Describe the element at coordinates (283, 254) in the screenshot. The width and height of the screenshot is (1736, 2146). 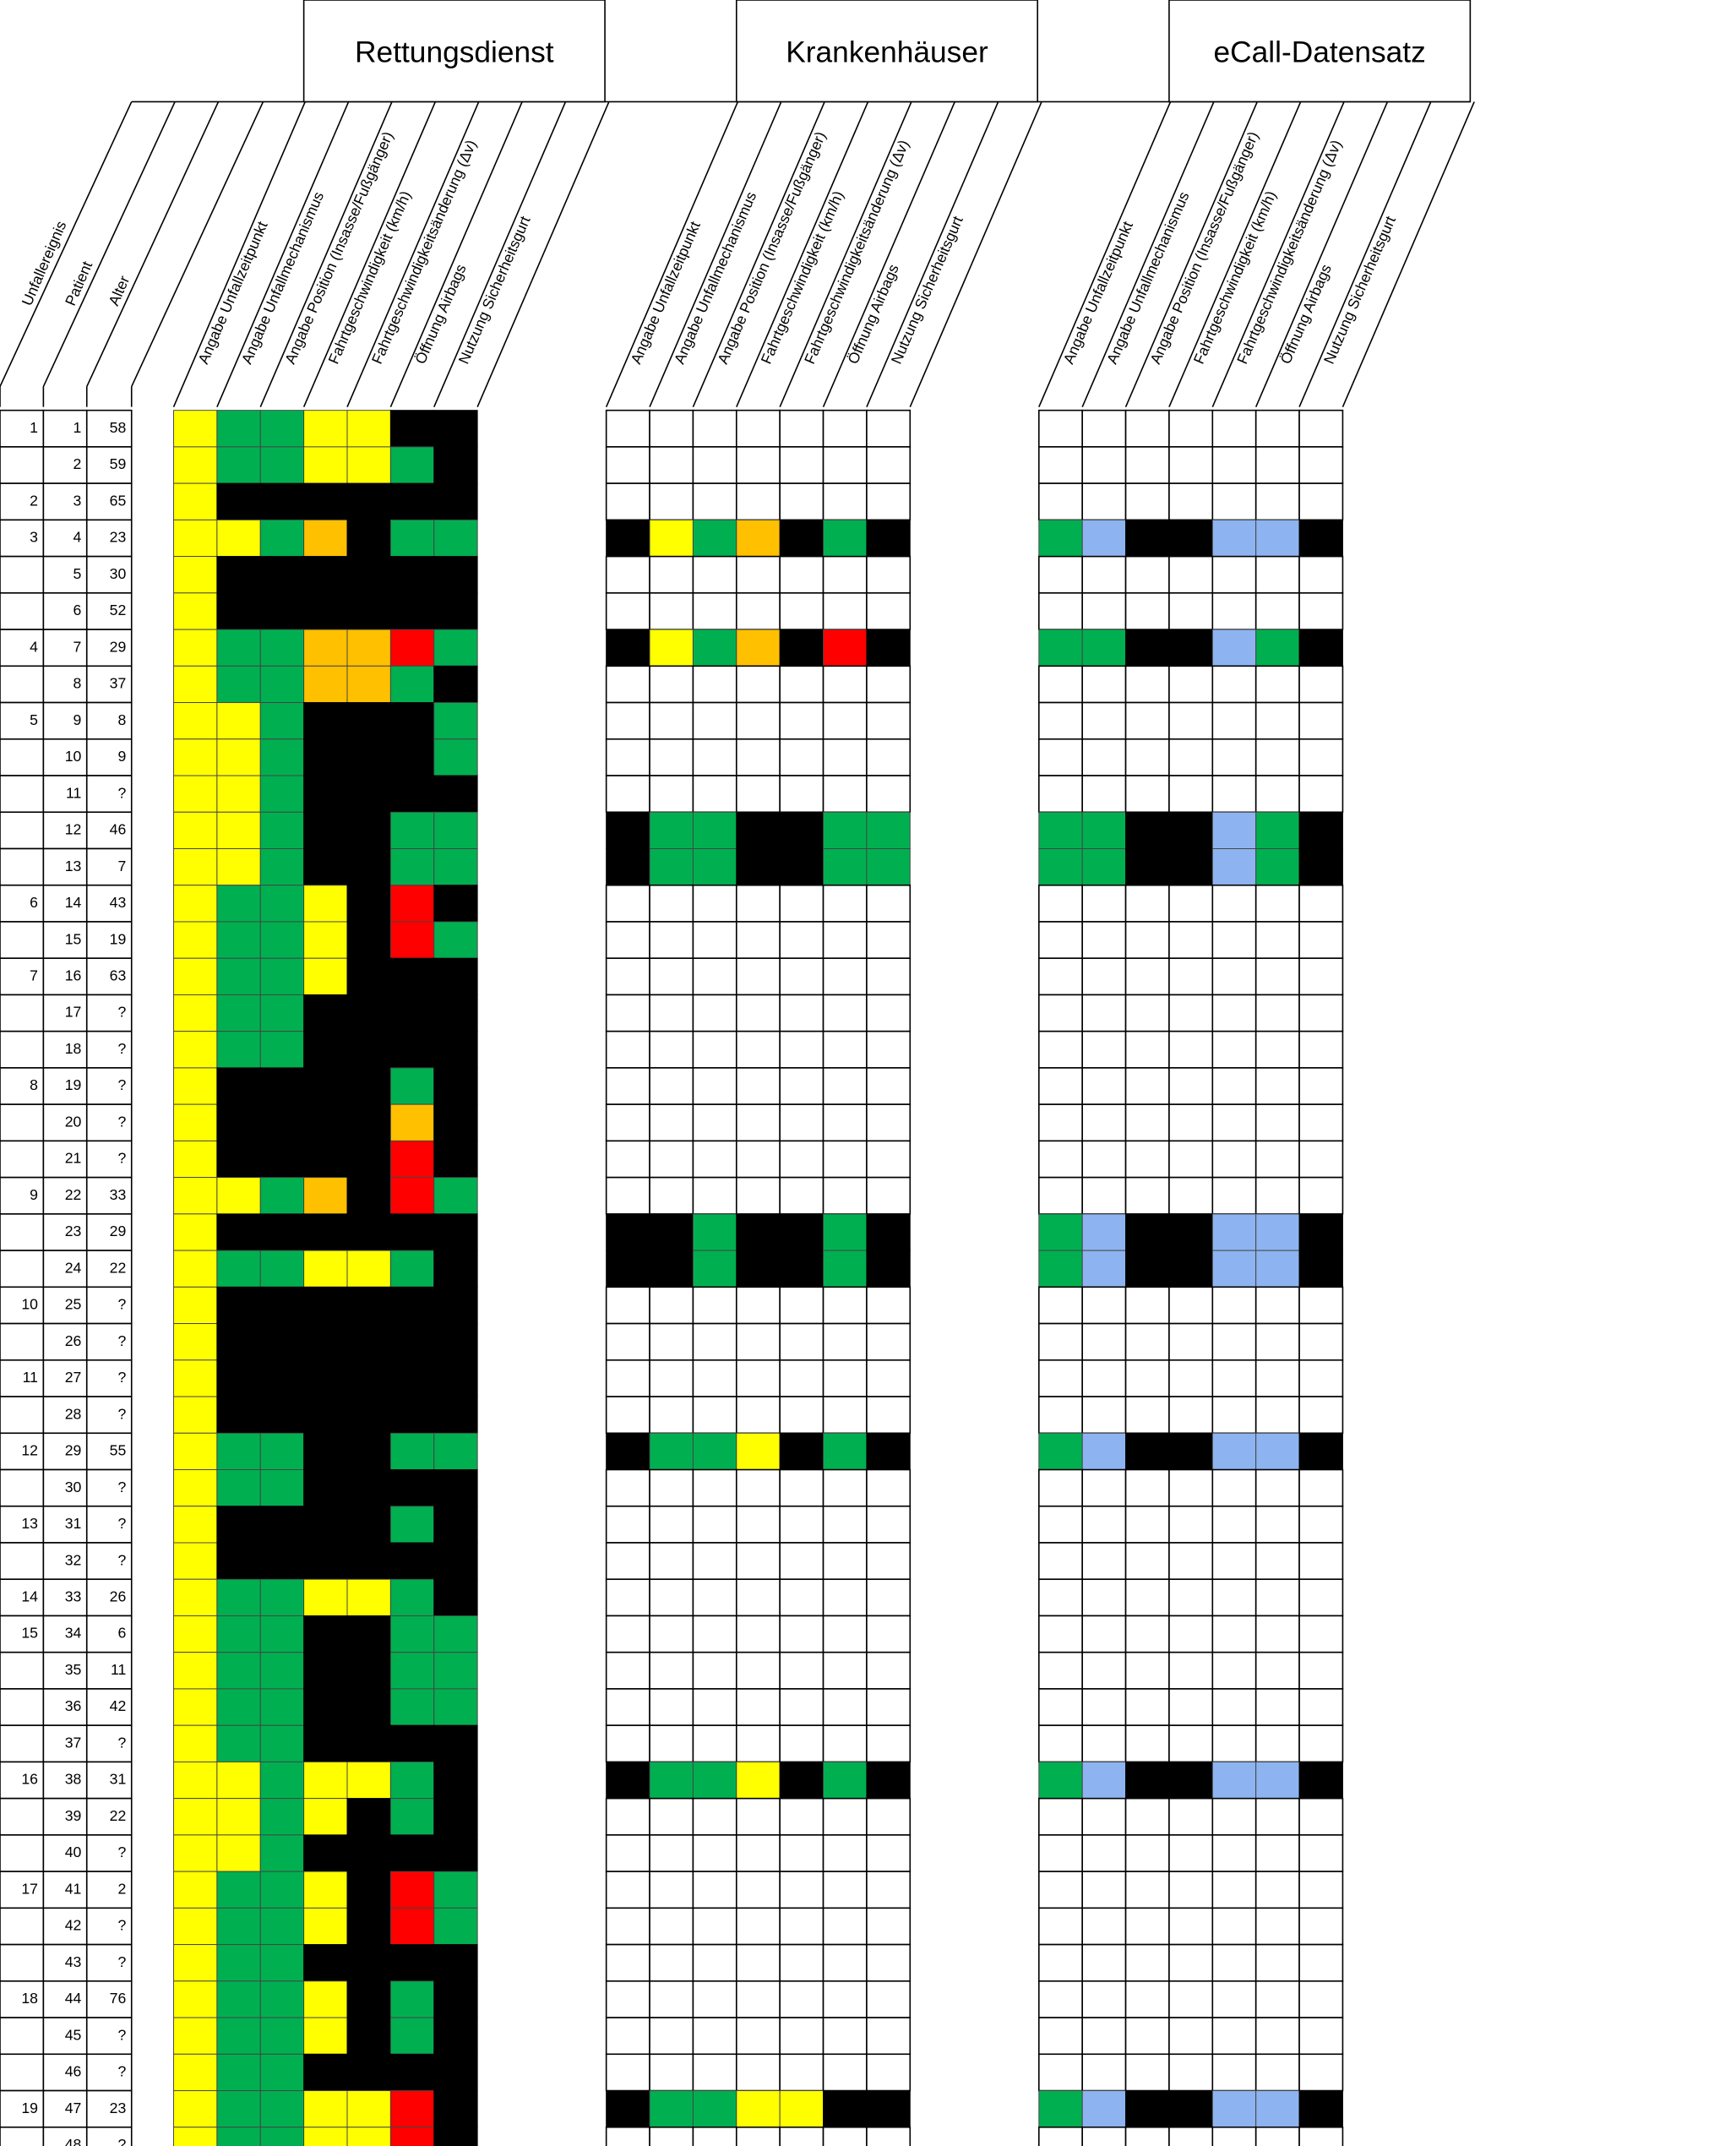
I see `rule` at that location.